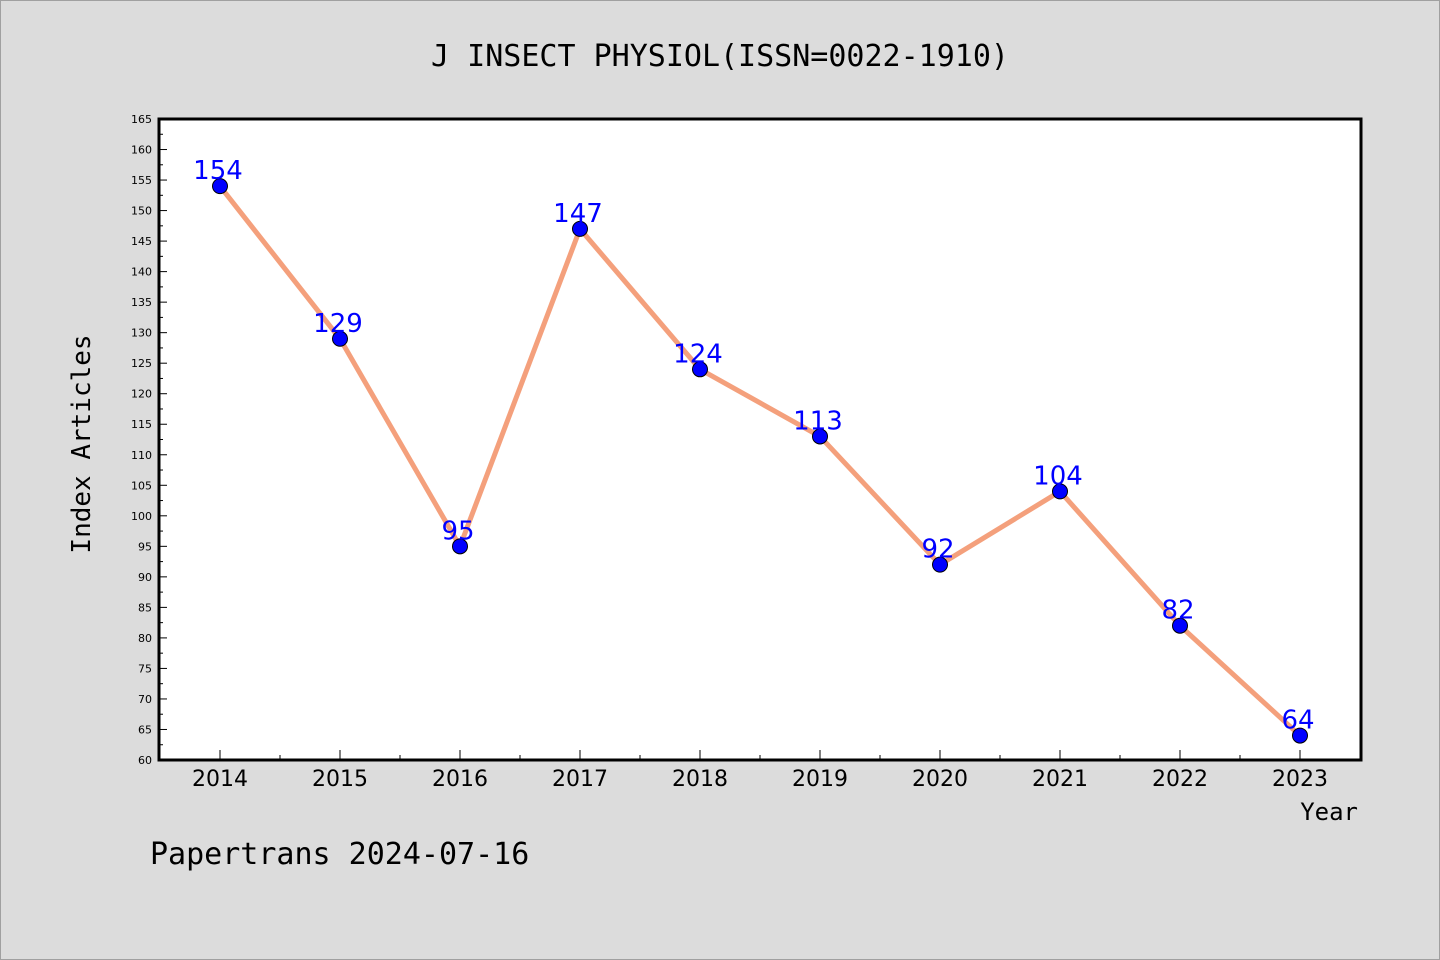 The image size is (1440, 960). Describe the element at coordinates (820, 779) in the screenshot. I see `x-tick-label: 2019` at that location.